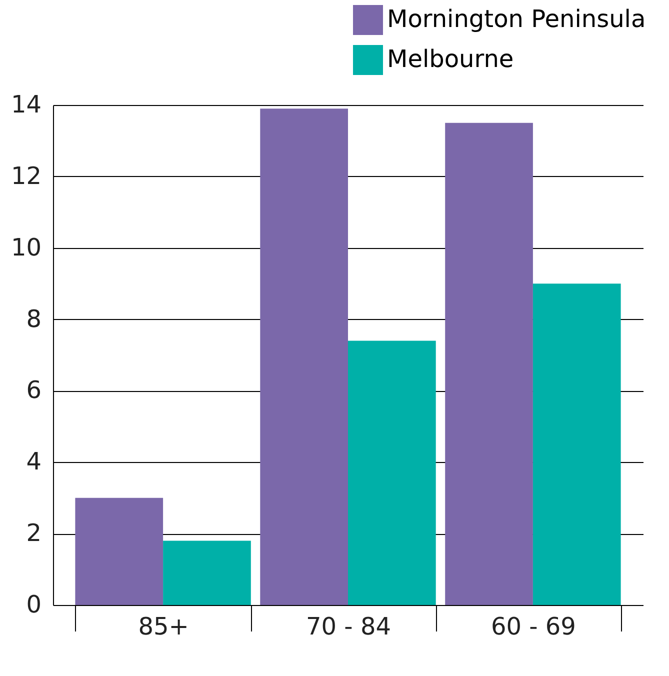 The width and height of the screenshot is (669, 676). I want to click on legend-label: Mornington Peninsula, so click(516, 19).